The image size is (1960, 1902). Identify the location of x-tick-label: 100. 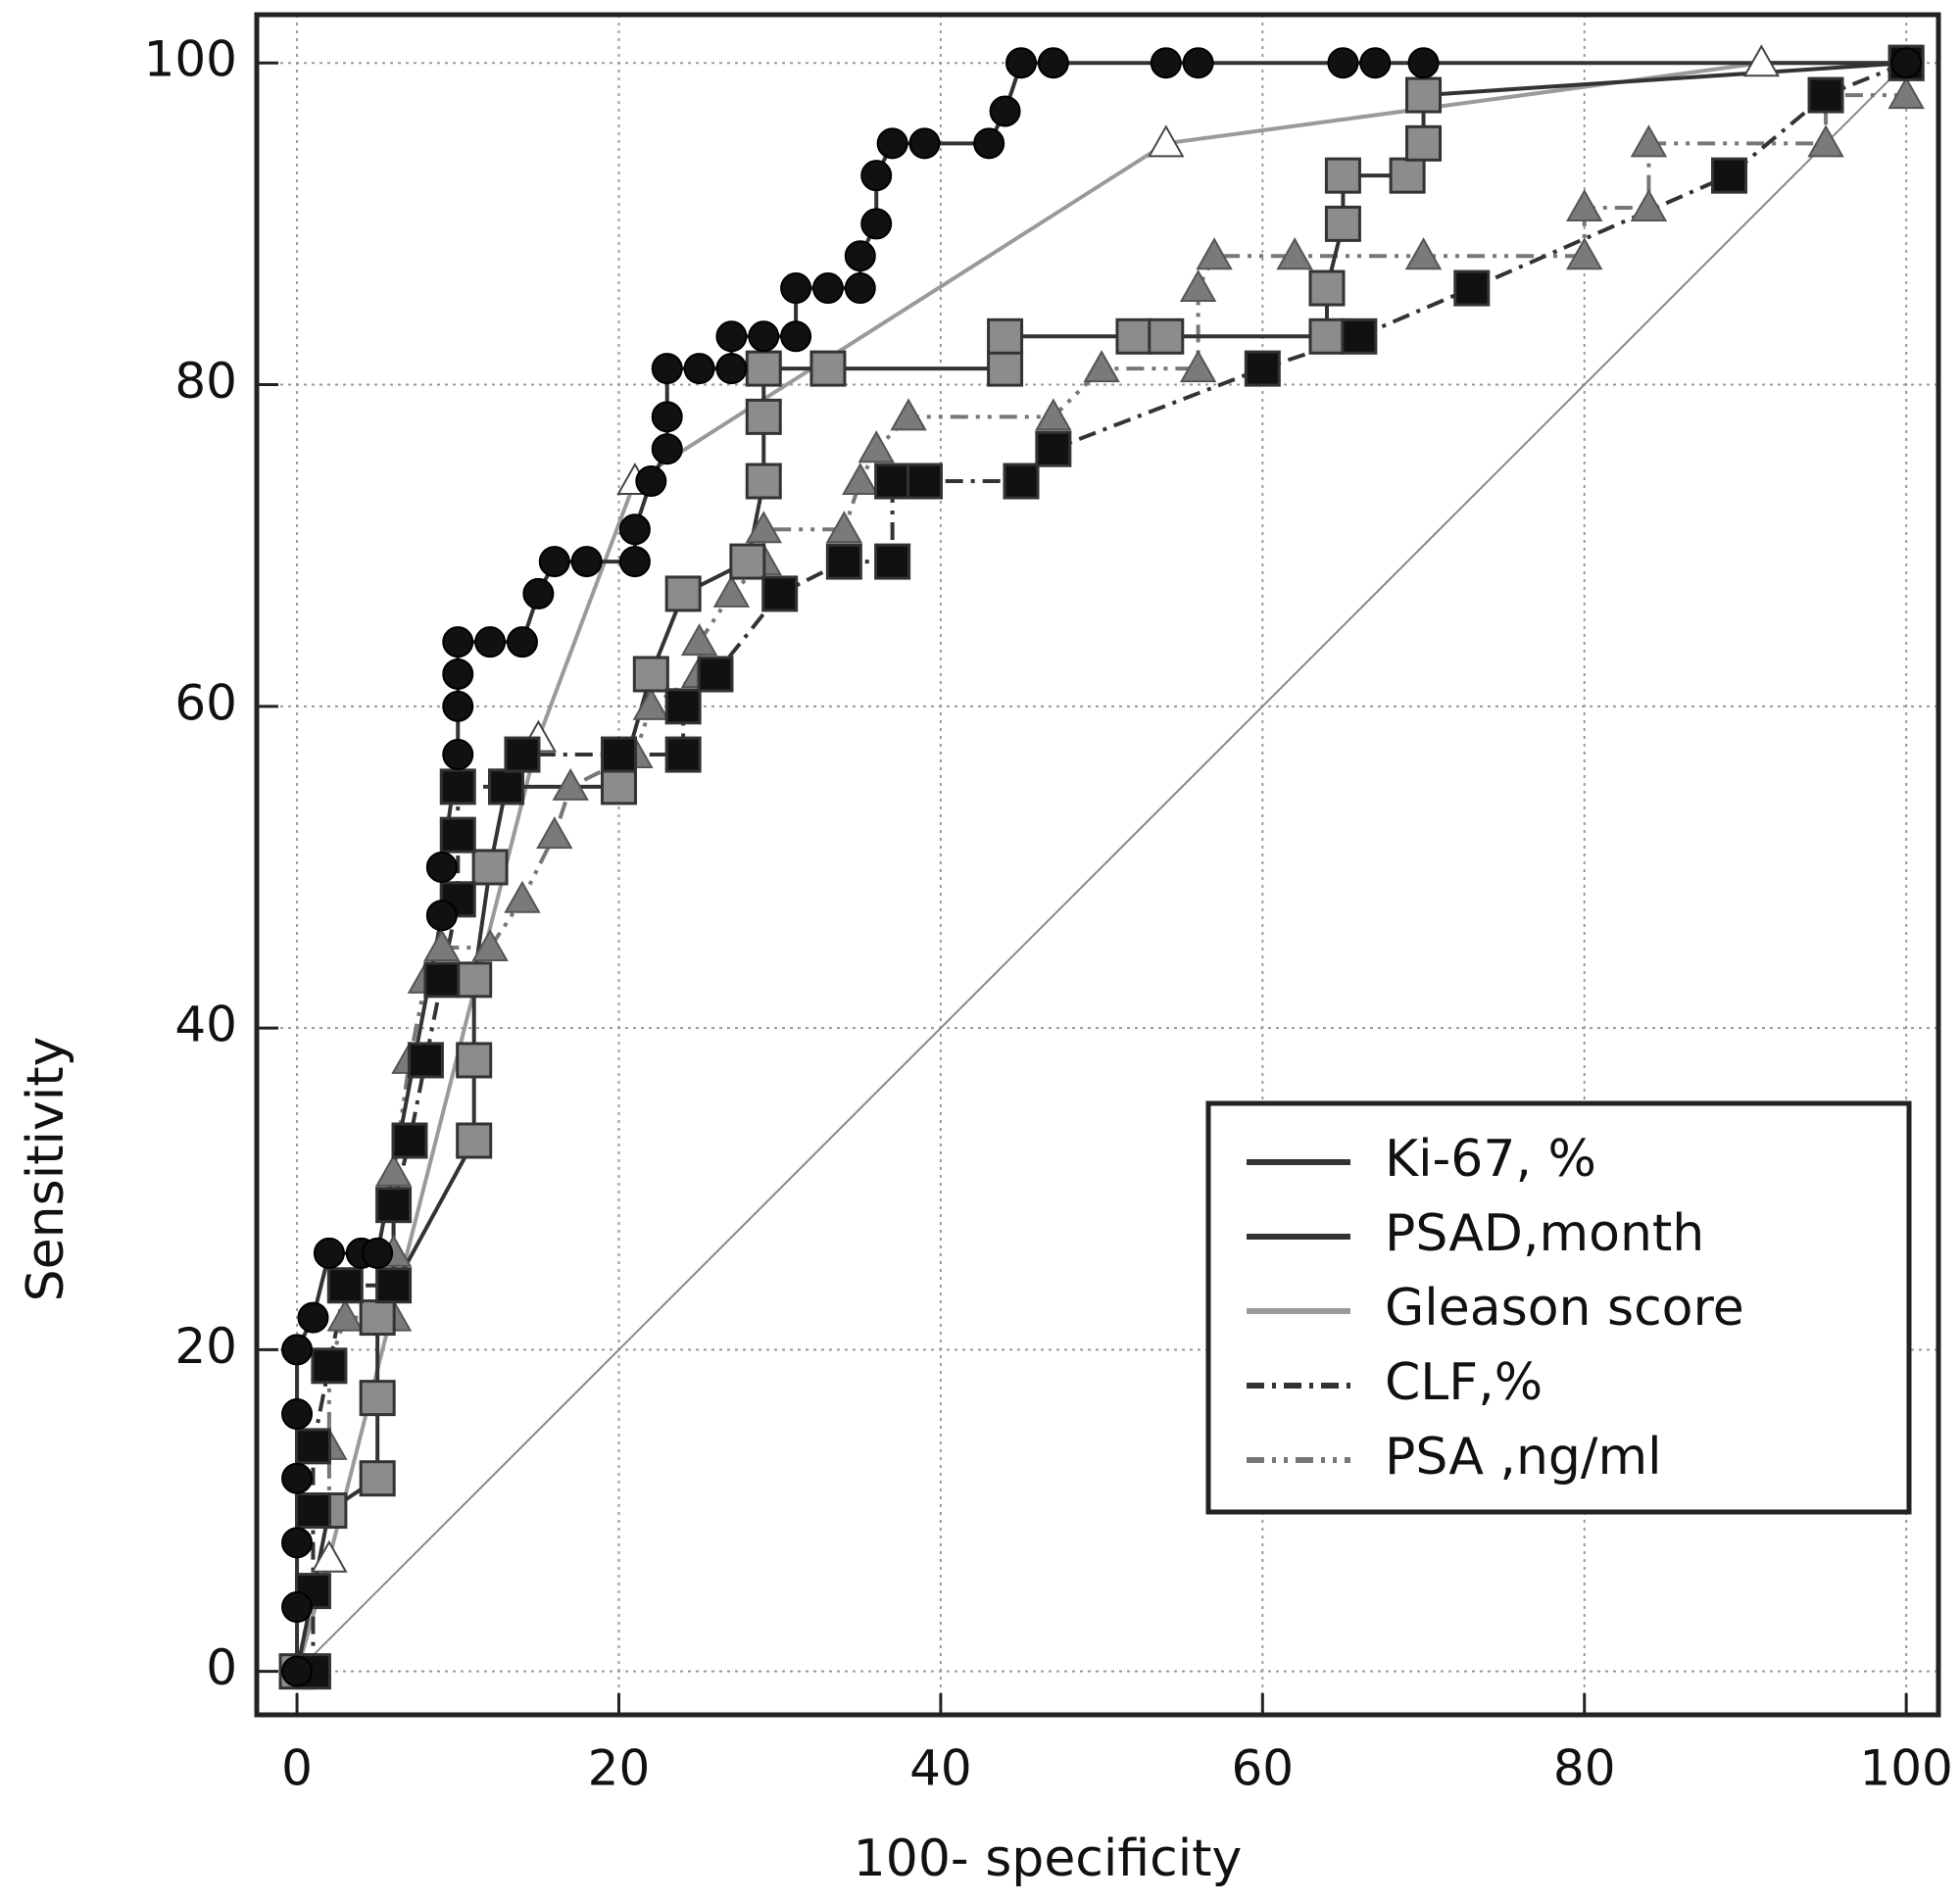
(1905, 1768).